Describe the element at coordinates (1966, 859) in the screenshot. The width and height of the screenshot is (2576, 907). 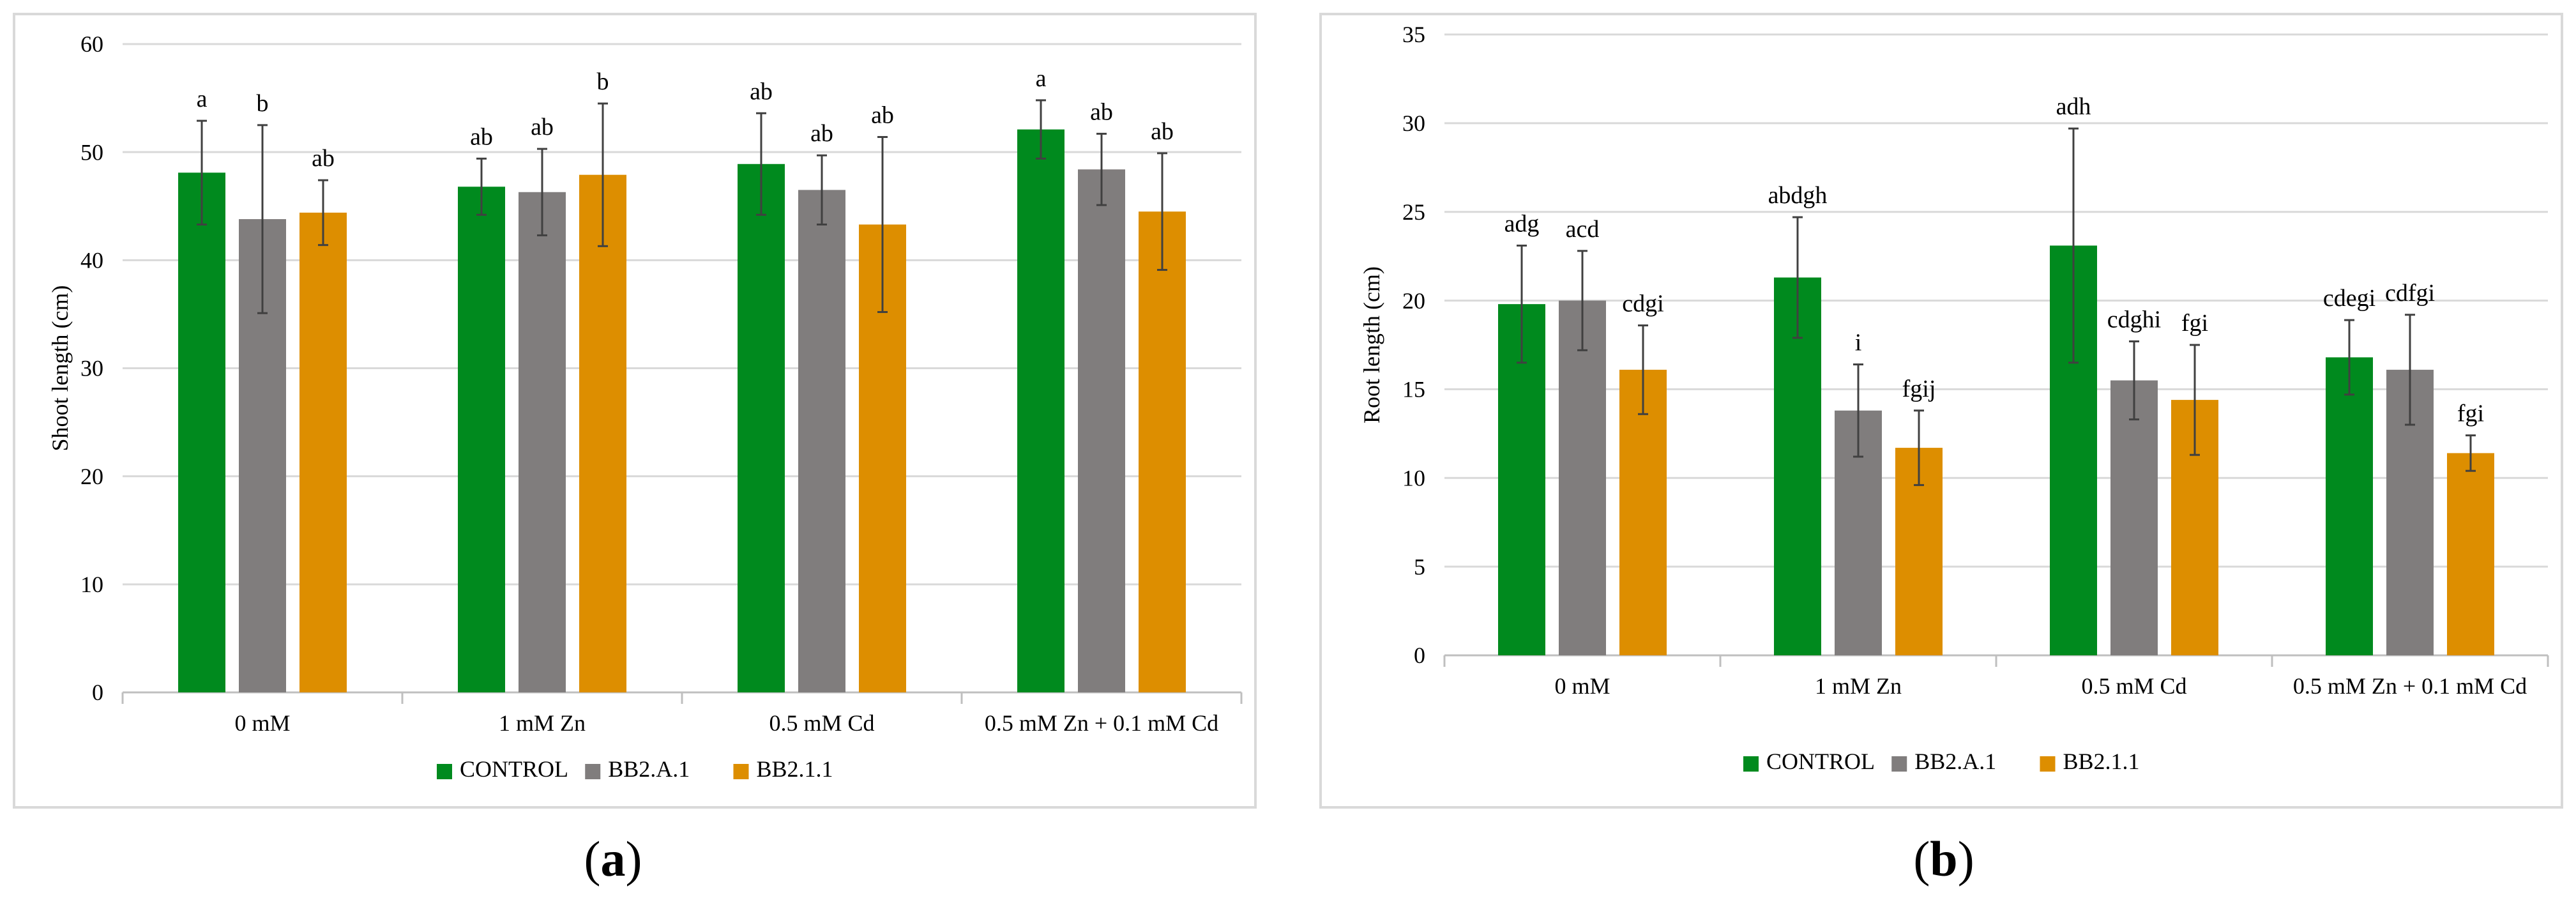
I see `caption-b-close: )` at that location.